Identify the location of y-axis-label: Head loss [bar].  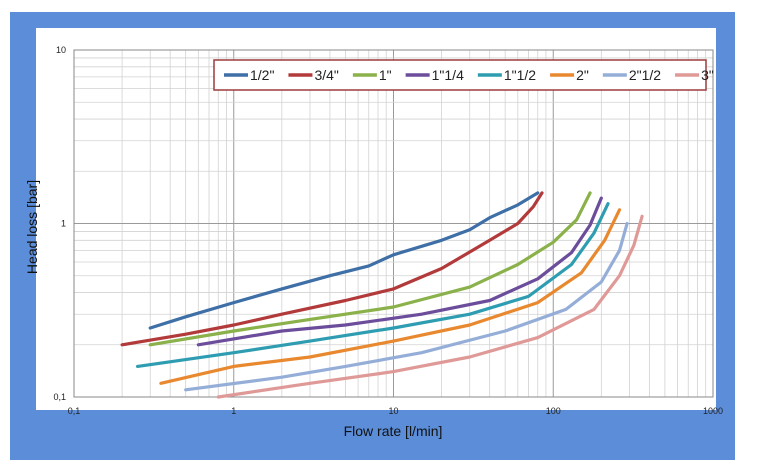
(32, 227).